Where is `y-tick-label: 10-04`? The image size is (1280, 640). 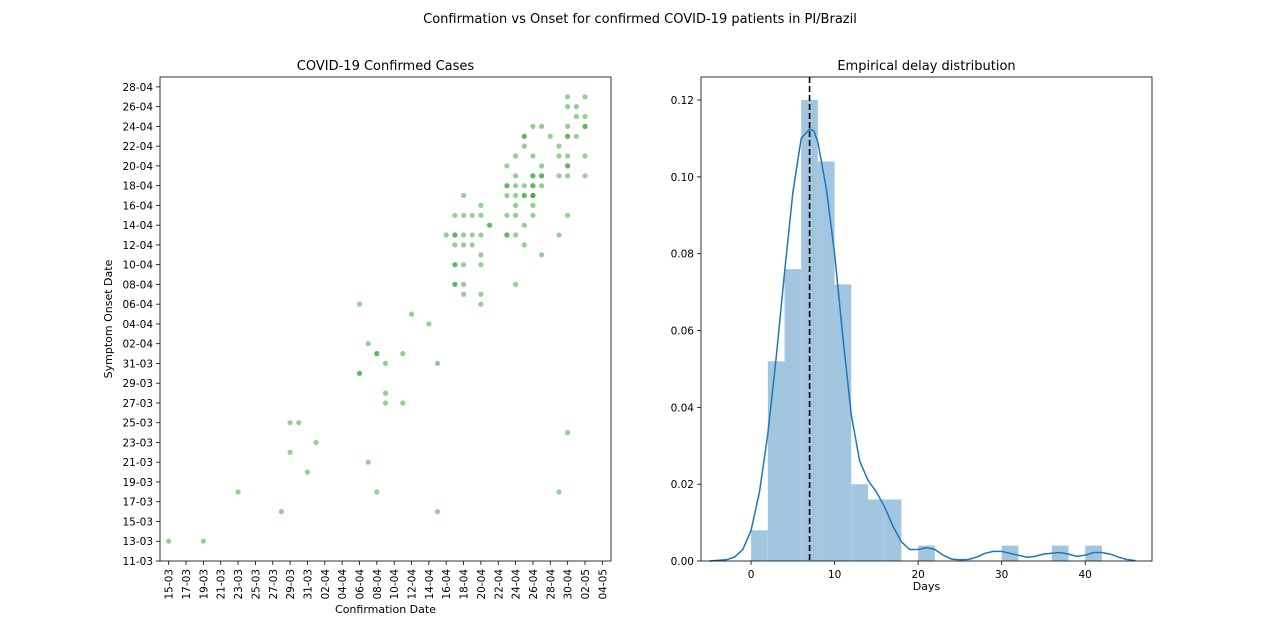
y-tick-label: 10-04 is located at coordinates (137, 266).